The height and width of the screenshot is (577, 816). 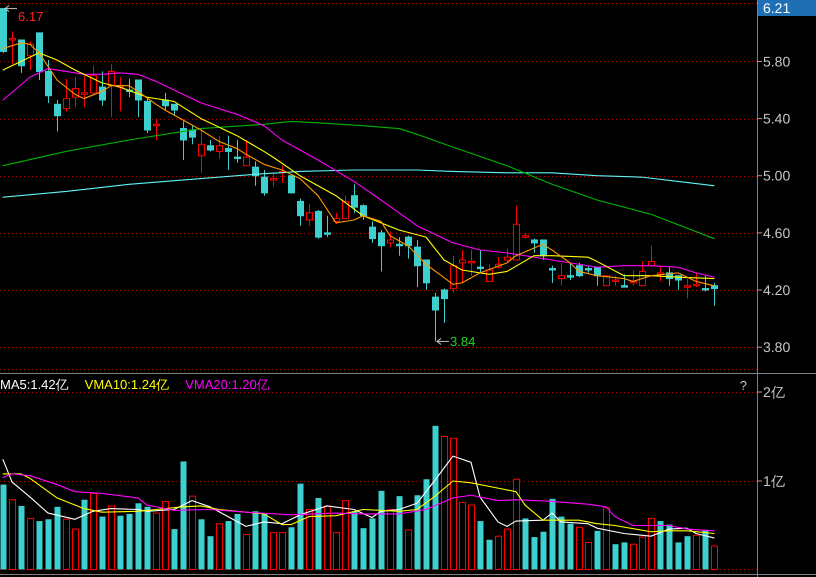 What do you see at coordinates (776, 118) in the screenshot?
I see `y-tick-label: 5.40` at bounding box center [776, 118].